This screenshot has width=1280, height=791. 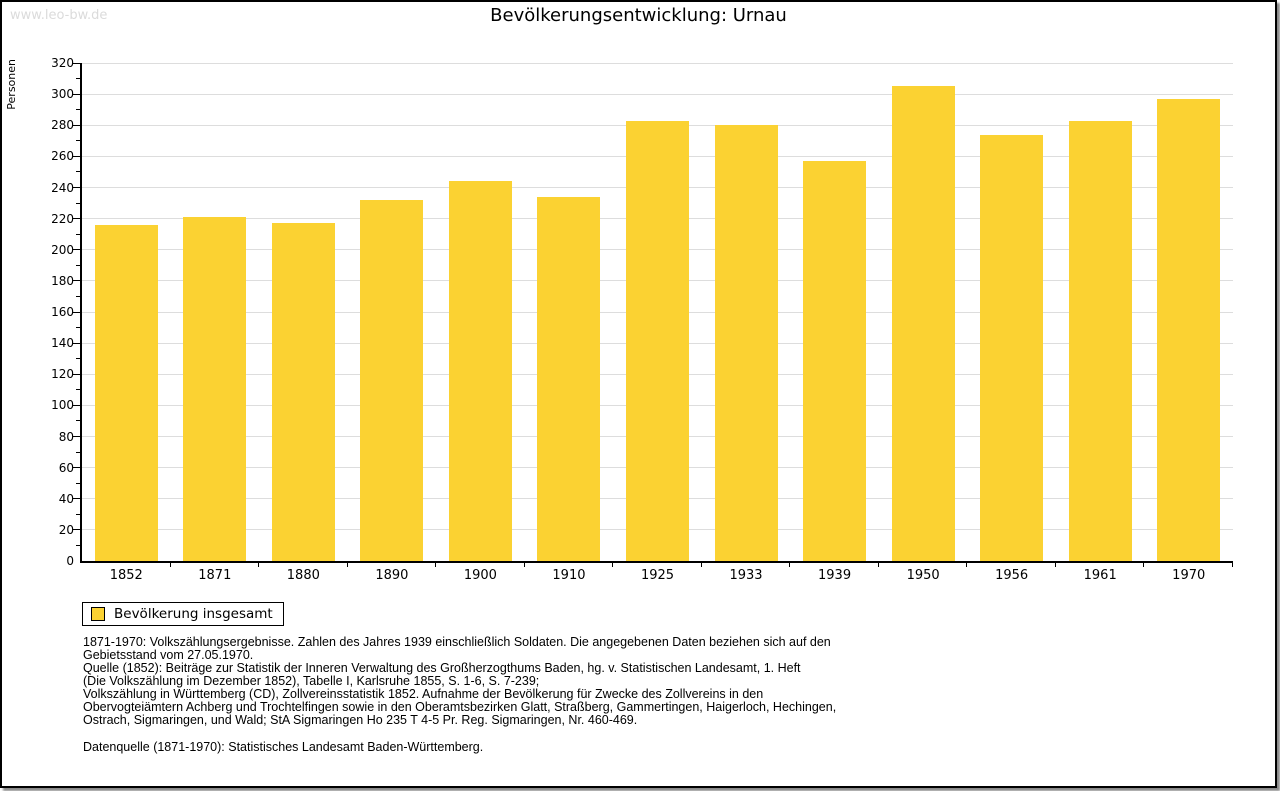 What do you see at coordinates (11, 84) in the screenshot?
I see `y-axis-title: Personen` at bounding box center [11, 84].